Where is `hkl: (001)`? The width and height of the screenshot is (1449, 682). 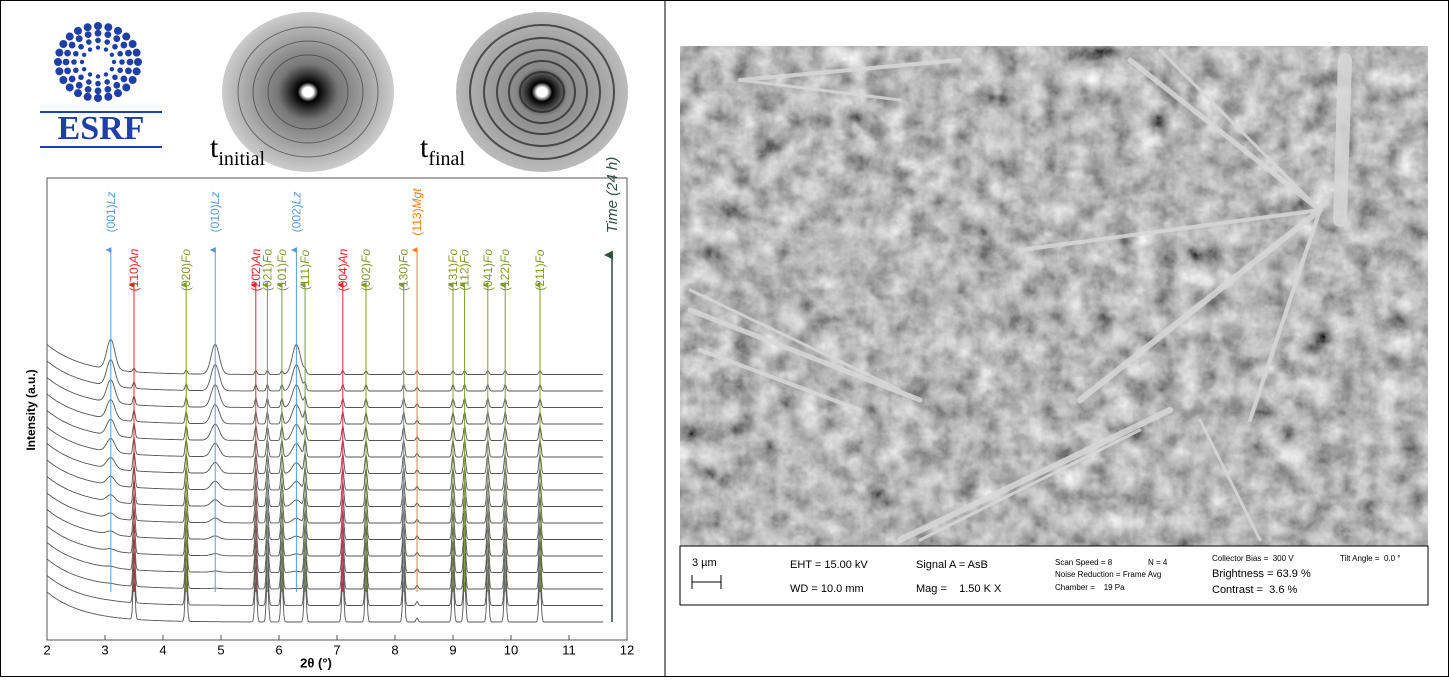 hkl: (001) is located at coordinates (111, 218).